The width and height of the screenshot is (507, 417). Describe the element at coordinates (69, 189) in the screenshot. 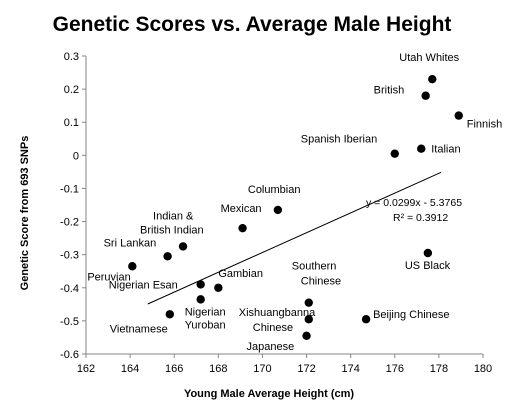

I see `y-tick-label: -0.1` at that location.